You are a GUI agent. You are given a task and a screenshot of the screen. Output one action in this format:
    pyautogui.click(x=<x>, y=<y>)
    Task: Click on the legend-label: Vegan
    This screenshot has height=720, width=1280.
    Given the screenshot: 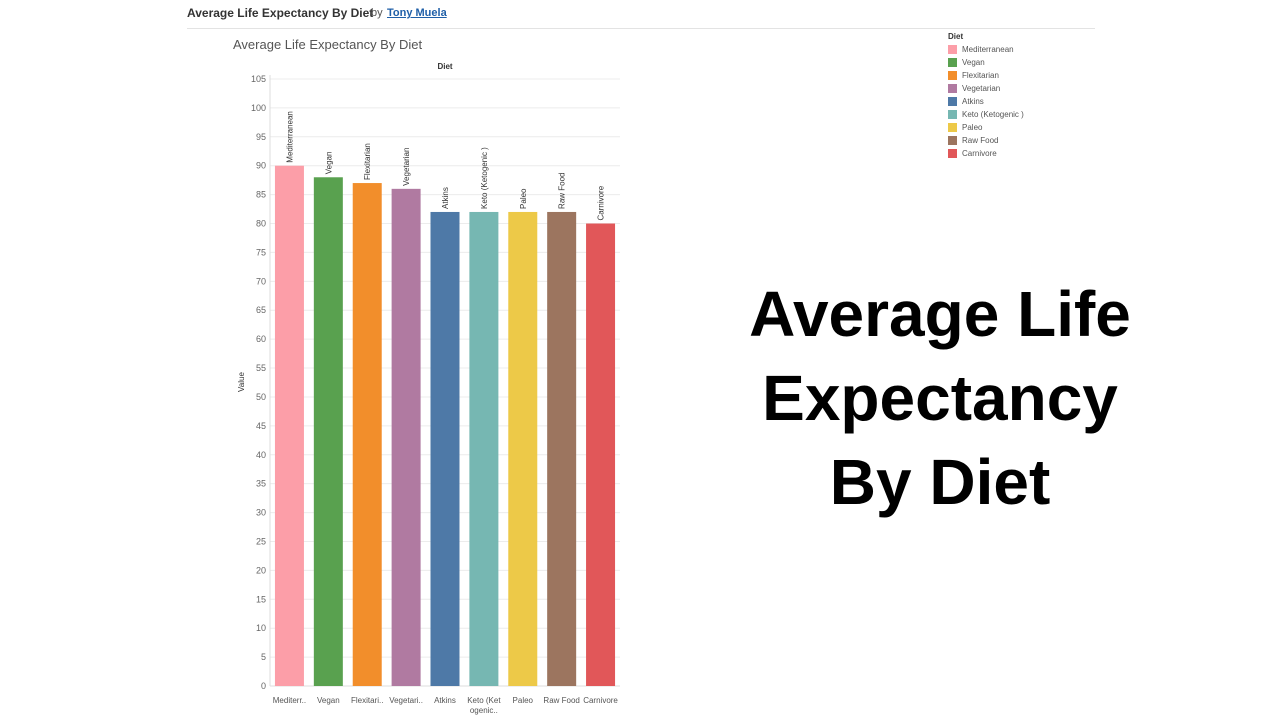 What is the action you would take?
    pyautogui.click(x=973, y=62)
    